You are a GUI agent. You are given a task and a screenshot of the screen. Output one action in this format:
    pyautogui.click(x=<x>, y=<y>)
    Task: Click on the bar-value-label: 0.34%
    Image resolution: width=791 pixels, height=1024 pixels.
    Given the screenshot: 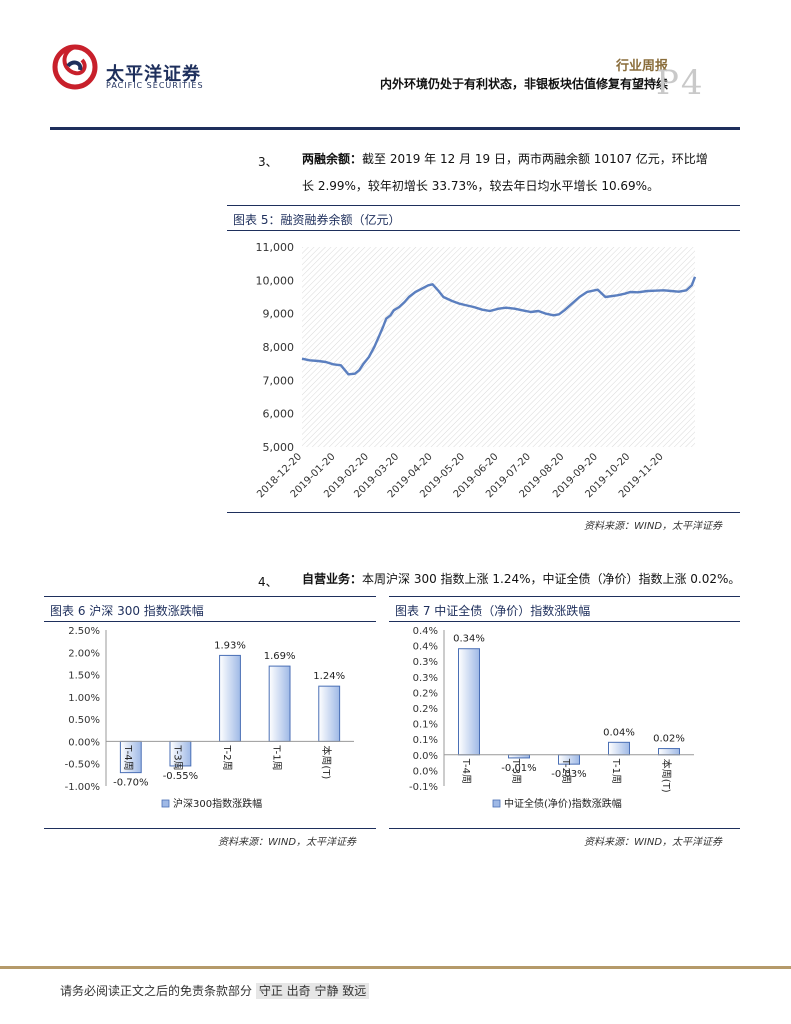 What is the action you would take?
    pyautogui.click(x=469, y=639)
    